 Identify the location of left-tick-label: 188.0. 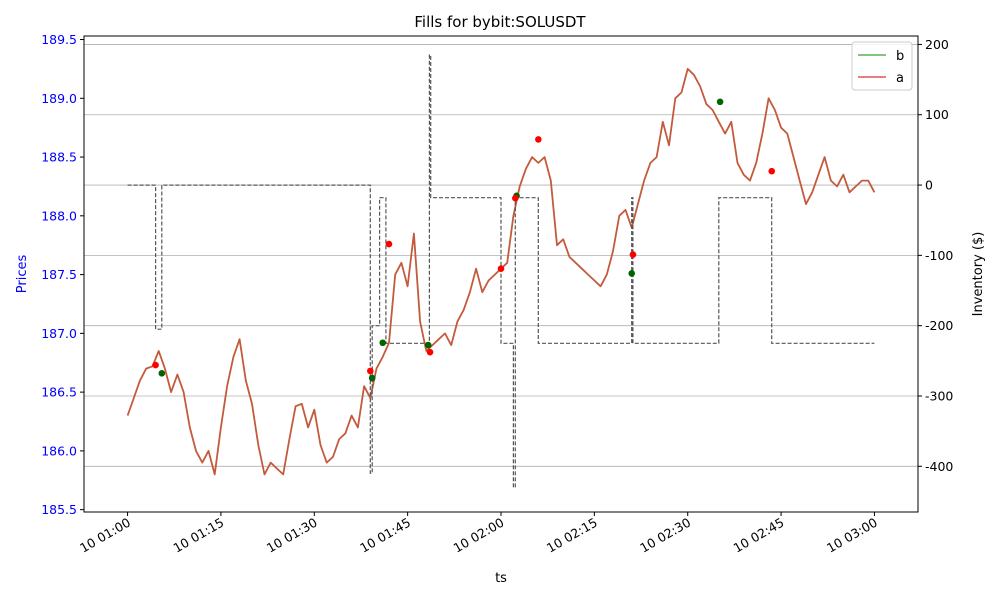
(59, 215).